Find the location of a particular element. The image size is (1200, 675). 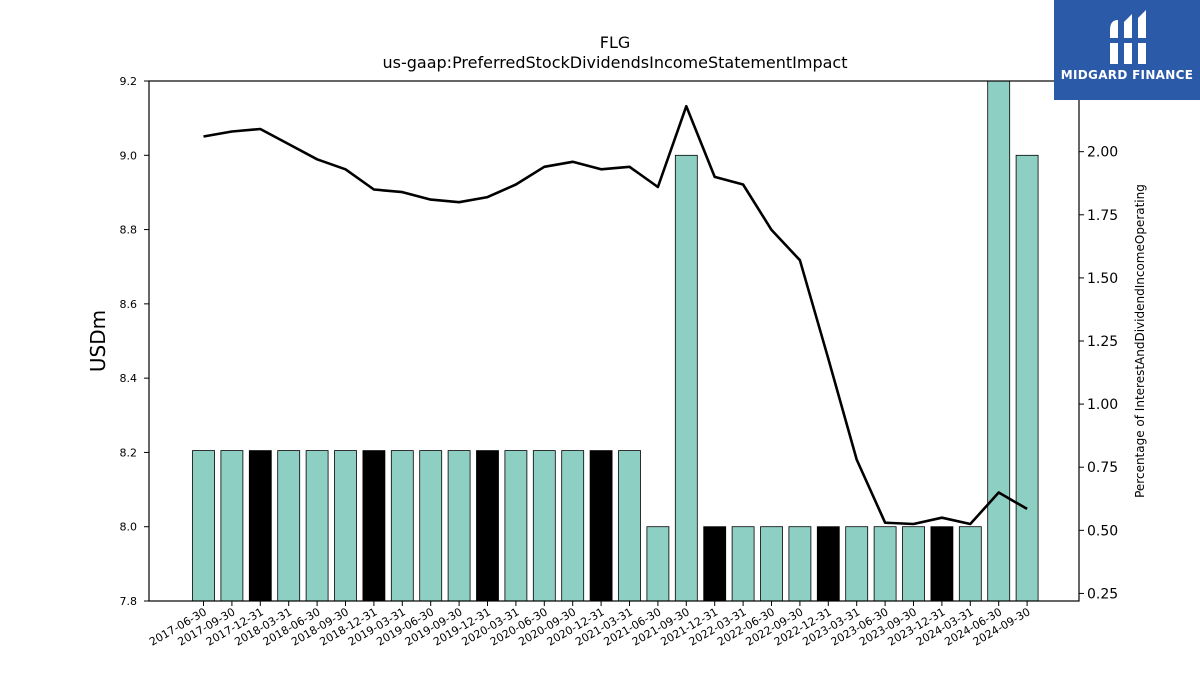

y2-tick-label: 1.25 is located at coordinates (1102, 342).